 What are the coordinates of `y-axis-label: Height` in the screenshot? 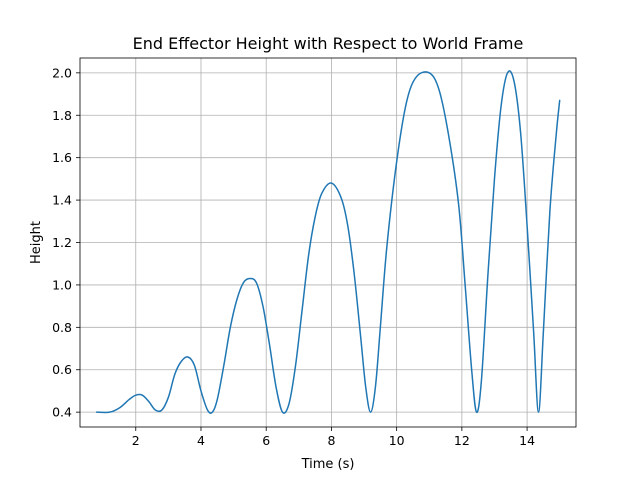 It's located at (36, 242).